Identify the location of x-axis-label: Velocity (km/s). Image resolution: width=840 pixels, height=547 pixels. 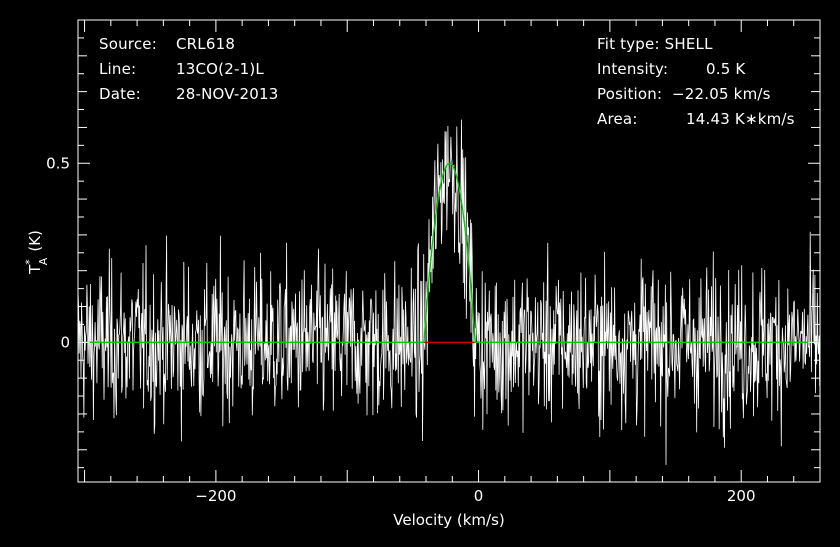
(448, 520).